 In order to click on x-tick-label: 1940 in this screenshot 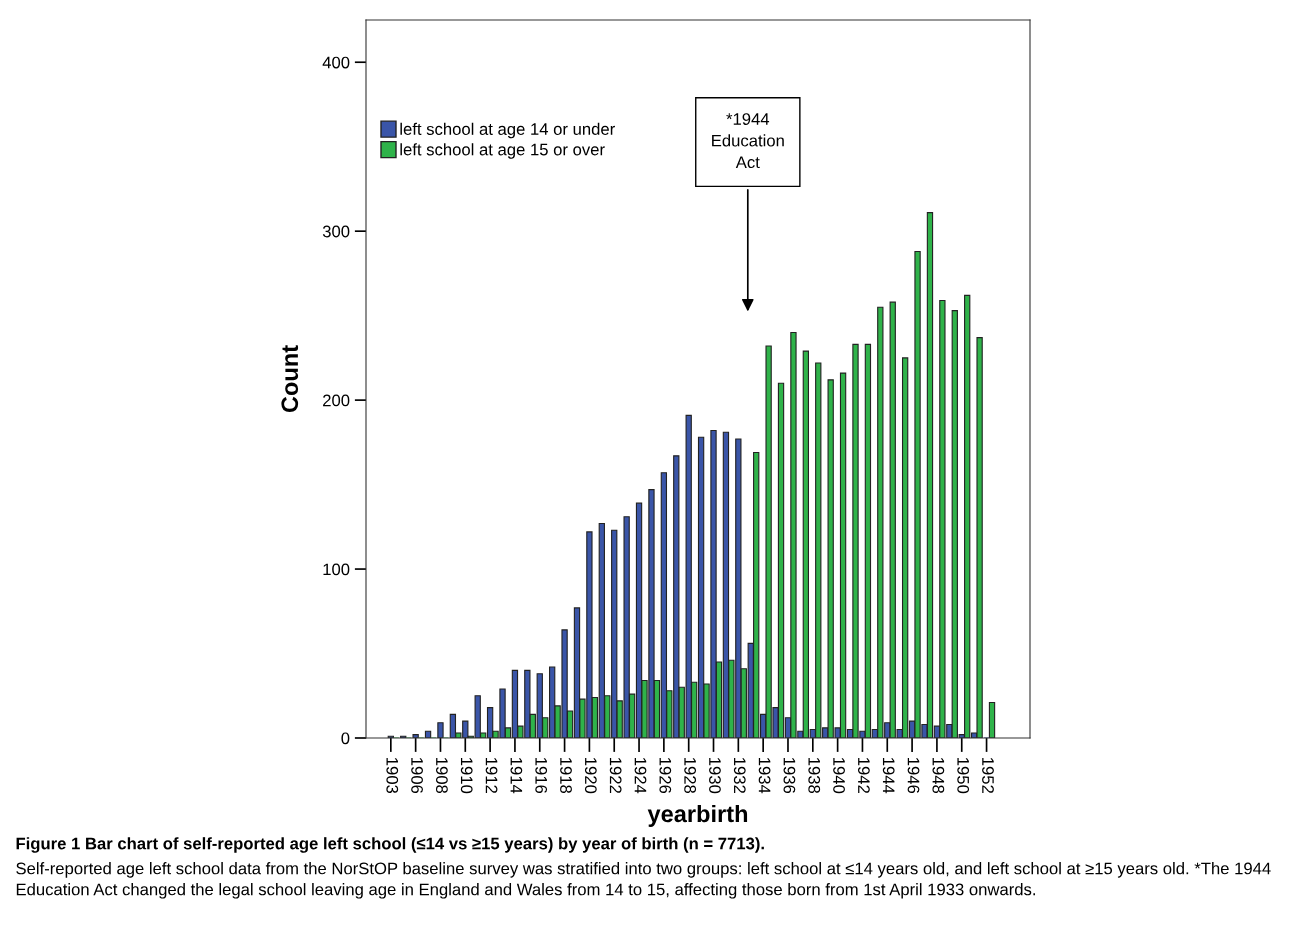, I will do `click(839, 776)`.